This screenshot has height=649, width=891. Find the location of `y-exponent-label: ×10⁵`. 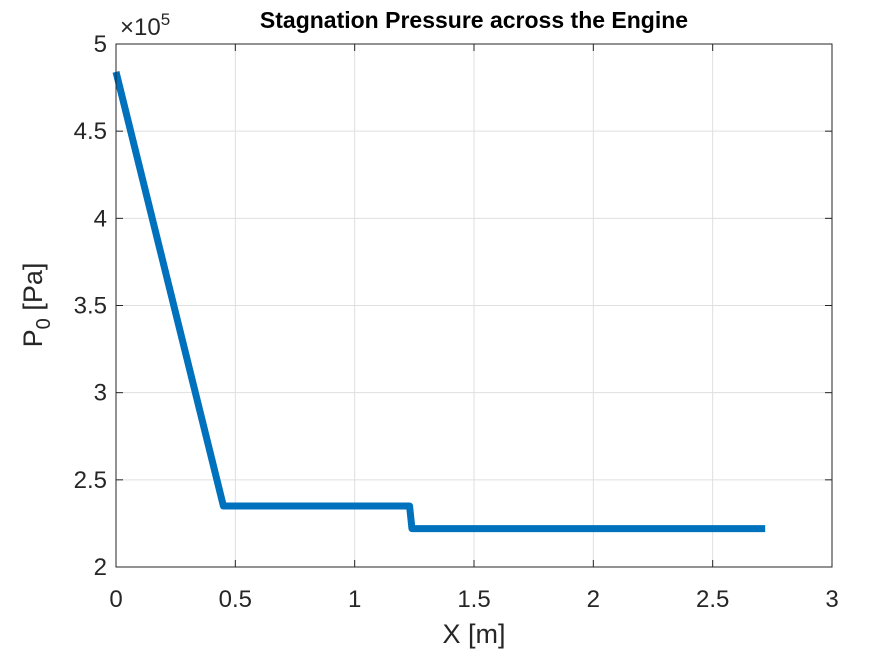

y-exponent-label: ×10⁵ is located at coordinates (145, 25).